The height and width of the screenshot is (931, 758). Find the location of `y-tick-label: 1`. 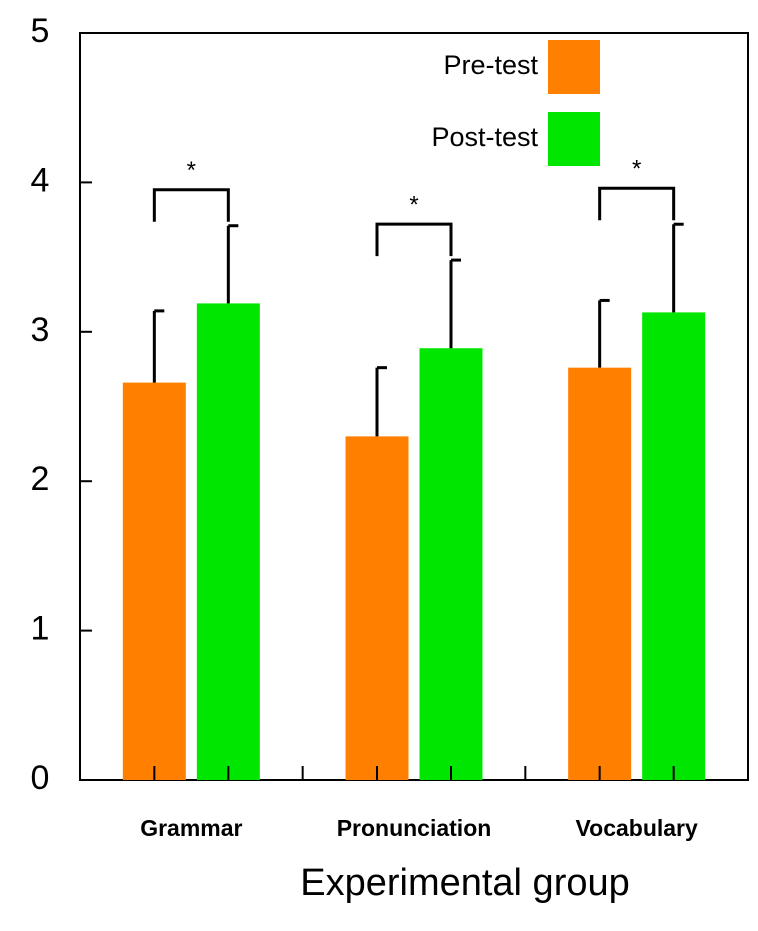

y-tick-label: 1 is located at coordinates (40, 629).